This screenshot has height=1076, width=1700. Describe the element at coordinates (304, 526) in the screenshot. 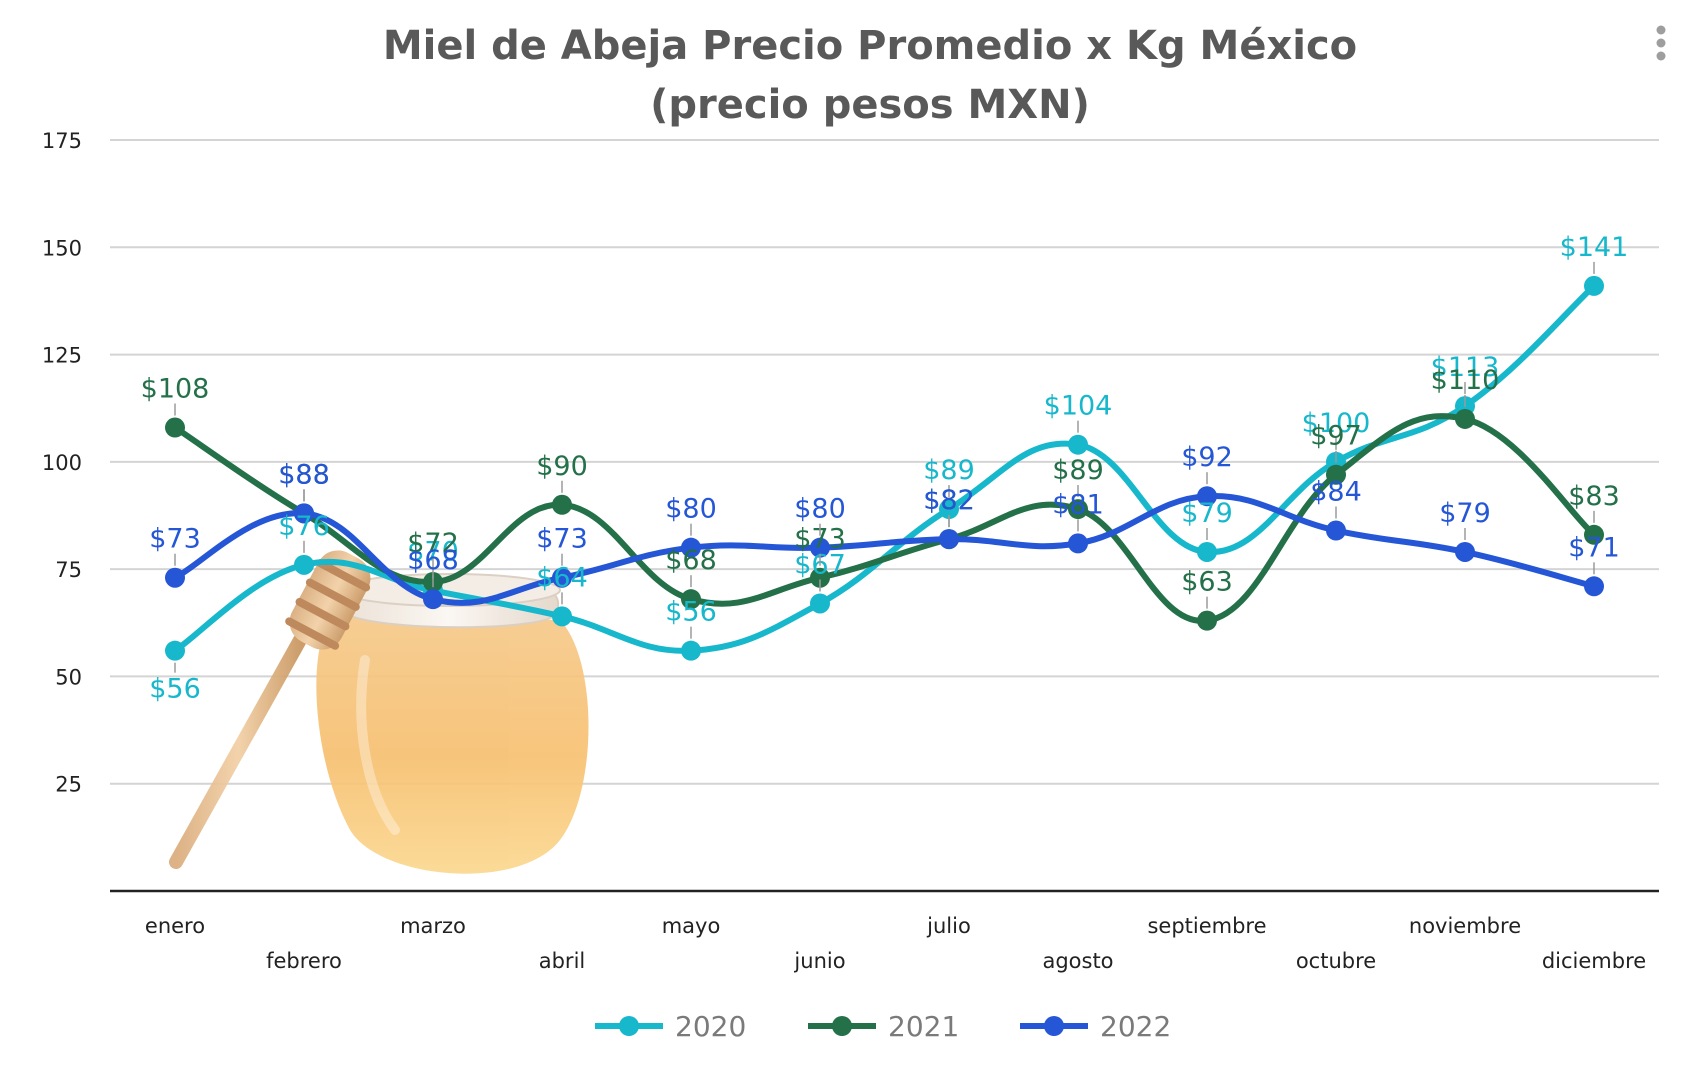

I see `data-label: $76` at that location.